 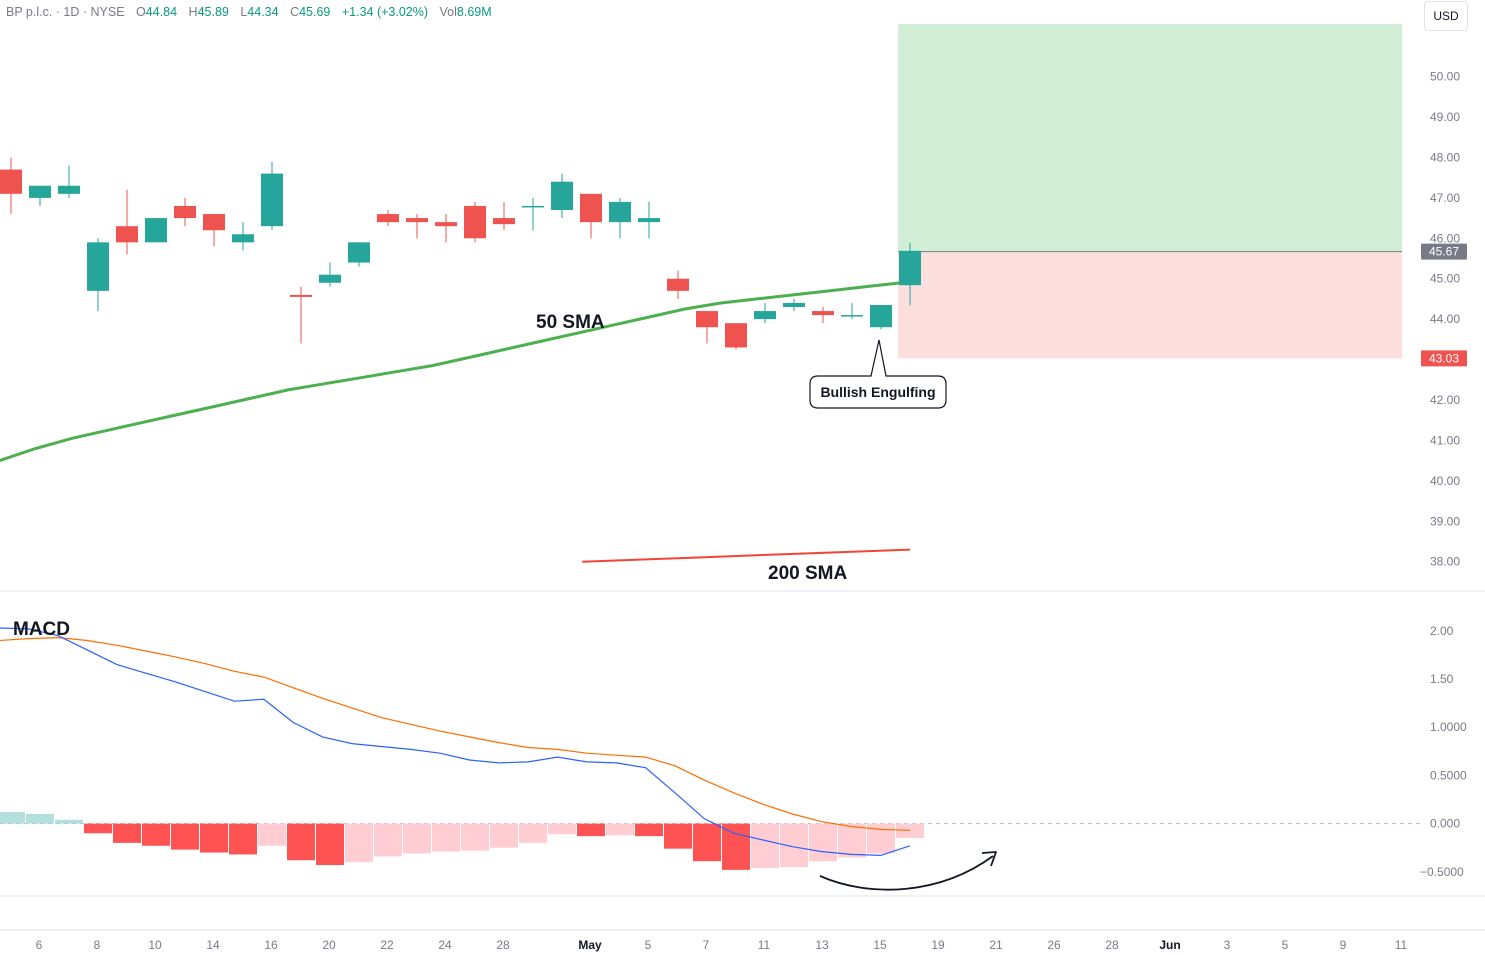 What do you see at coordinates (244, 12) in the screenshot?
I see `low-label: L` at bounding box center [244, 12].